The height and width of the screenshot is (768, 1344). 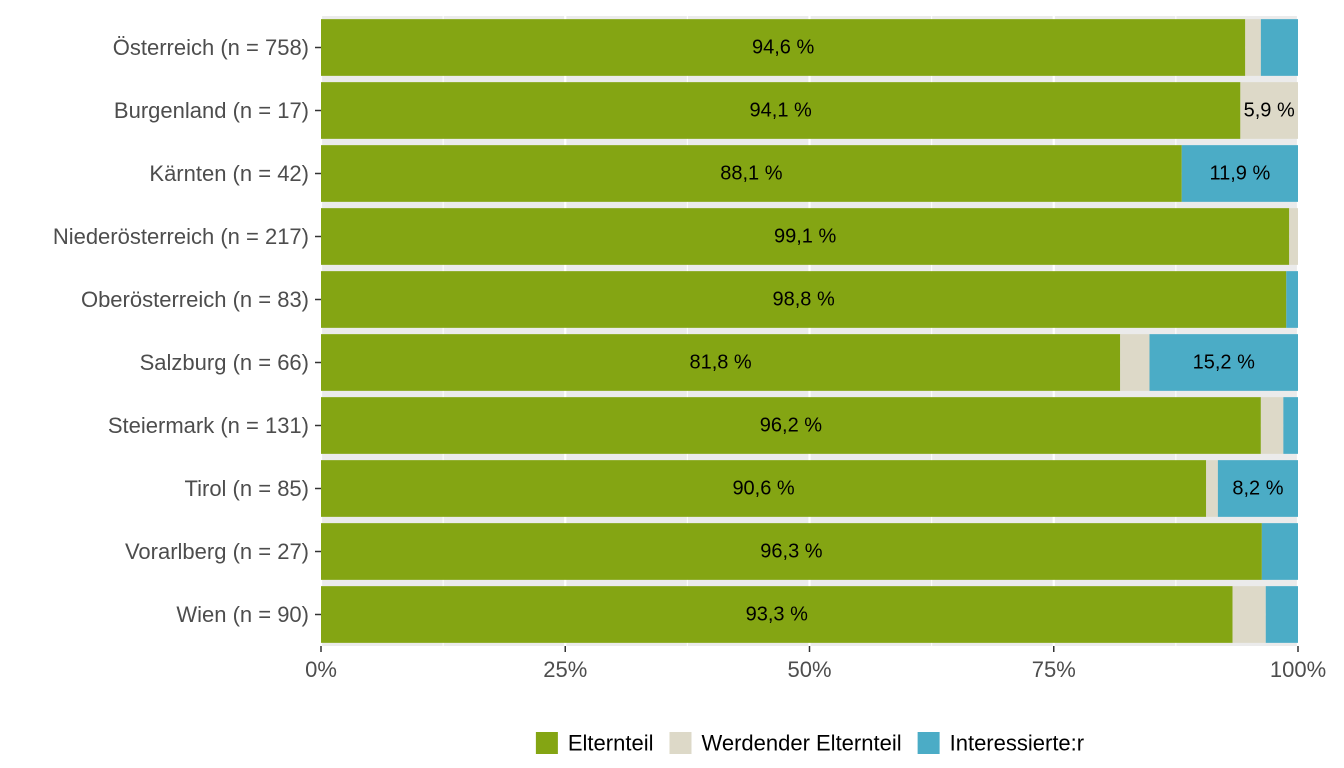 What do you see at coordinates (211, 47) in the screenshot?
I see `category-label: Österreich (n = 758)` at bounding box center [211, 47].